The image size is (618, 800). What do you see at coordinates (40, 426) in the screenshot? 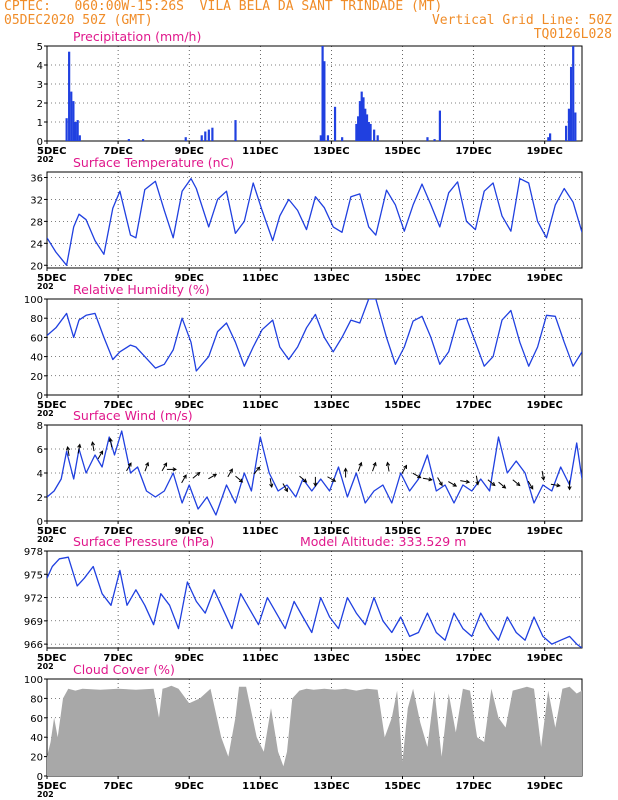
I see `y-tick-label: 8` at bounding box center [40, 426].